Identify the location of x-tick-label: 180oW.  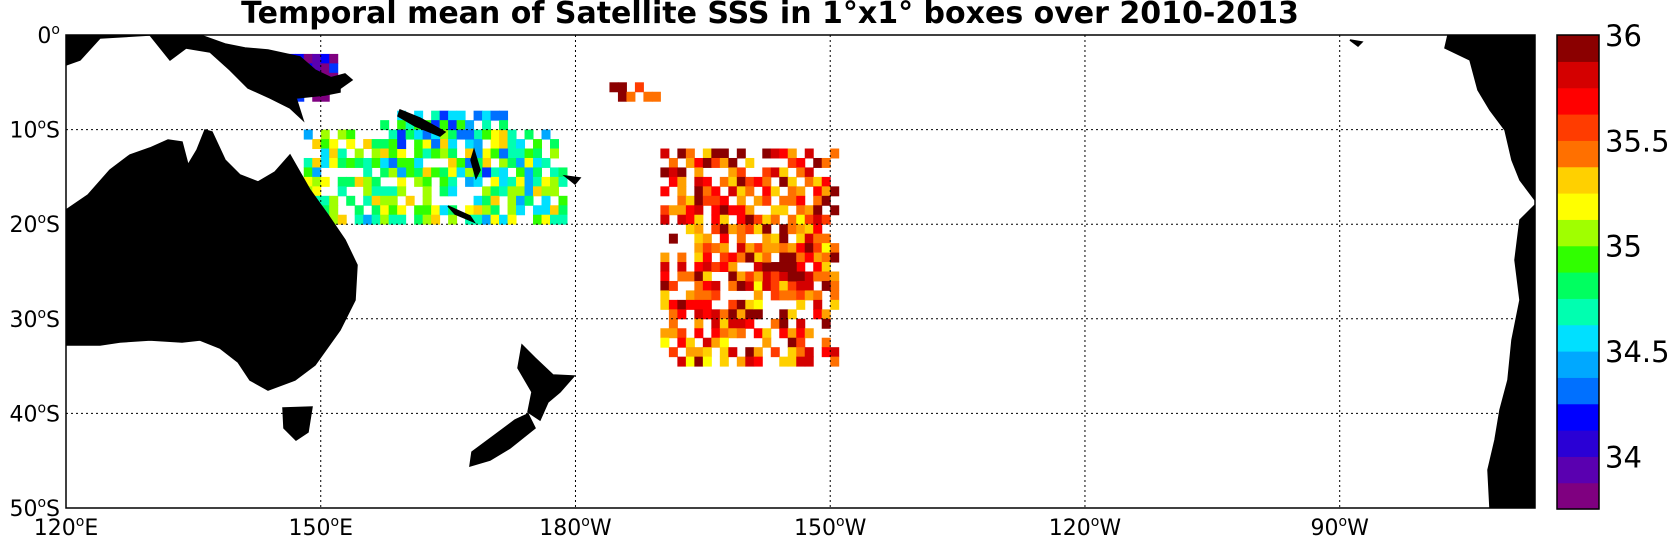
(575, 526).